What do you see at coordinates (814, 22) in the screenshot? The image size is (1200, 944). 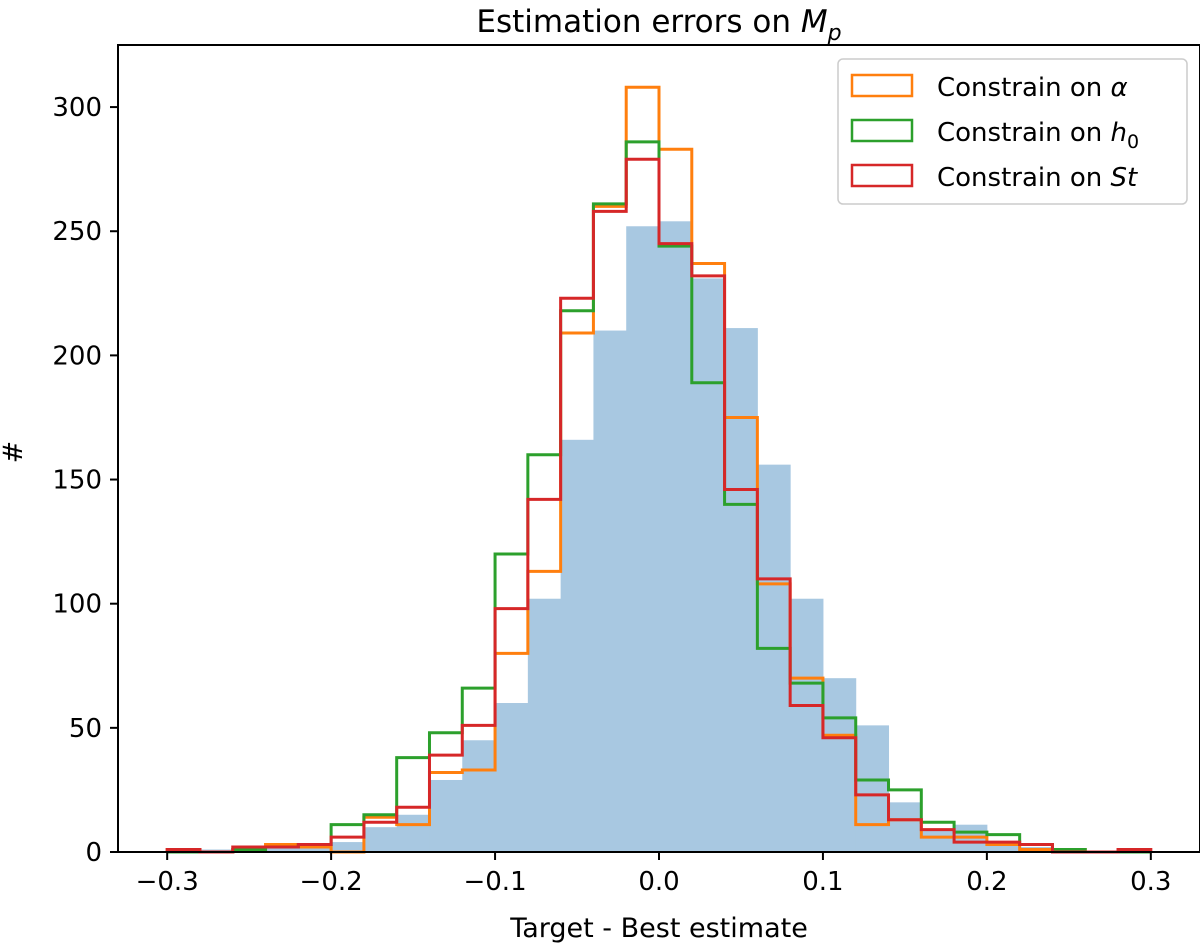 I see `chart-title-math: M` at bounding box center [814, 22].